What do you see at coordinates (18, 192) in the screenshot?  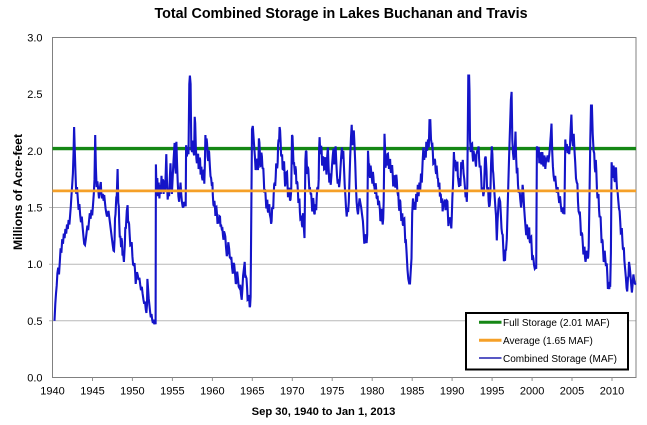 I see `svg-text: Millions of Acre-feet` at bounding box center [18, 192].